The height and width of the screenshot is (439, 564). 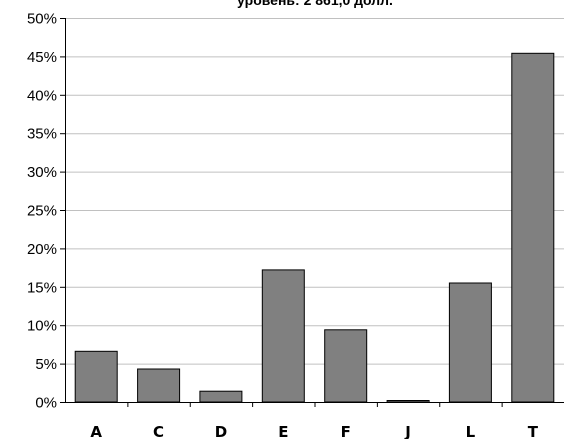 What do you see at coordinates (159, 385) in the screenshot?
I see `bar-C` at bounding box center [159, 385].